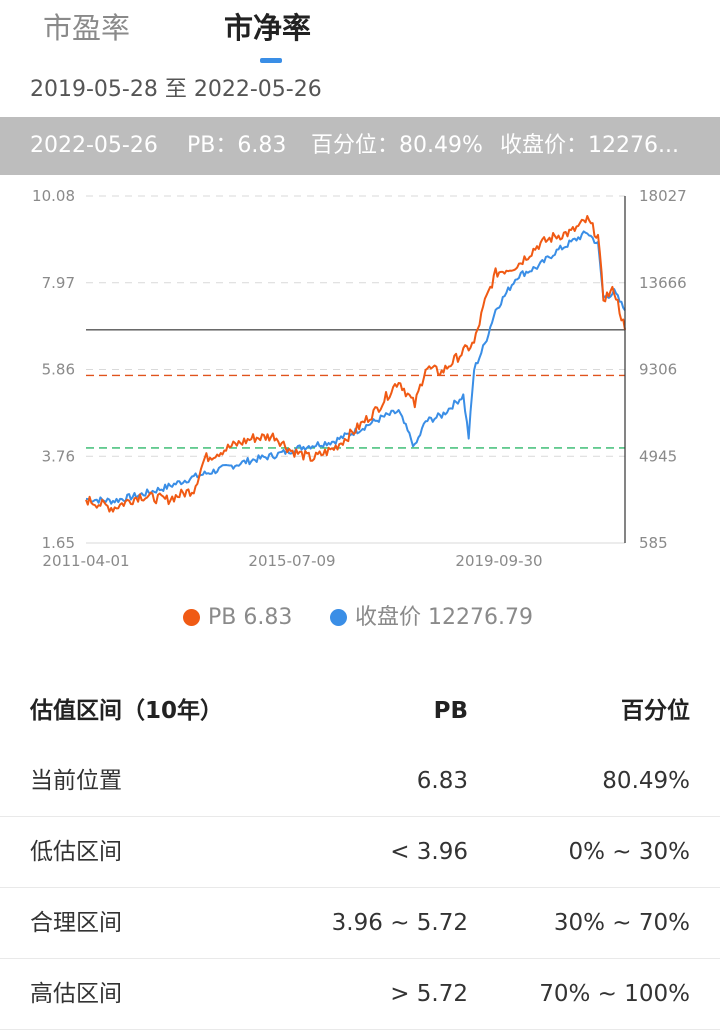 The image size is (720, 1030). Describe the element at coordinates (58, 456) in the screenshot. I see `y-left-tick-label: 3.76` at that location.